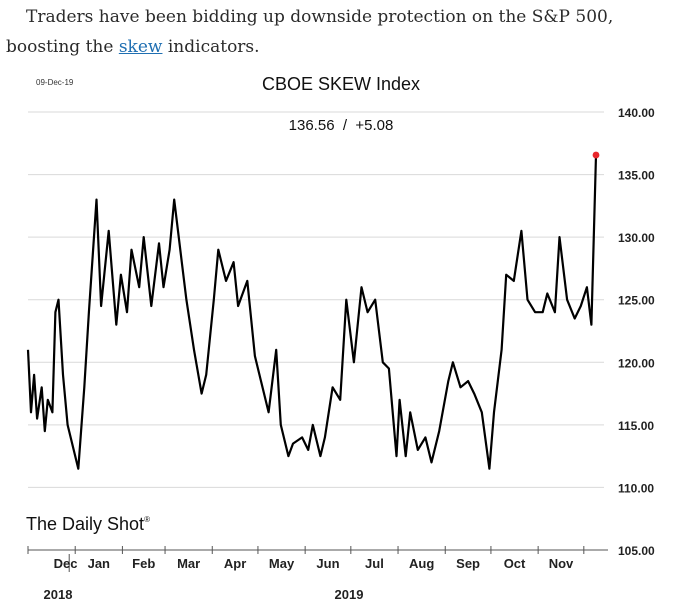 Image resolution: width=674 pixels, height=611 pixels. I want to click on x-month-label: Mar, so click(188, 563).